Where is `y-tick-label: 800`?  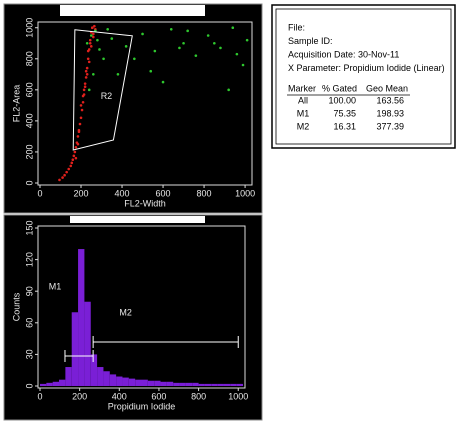 y-tick-label: 800 is located at coordinates (29, 58).